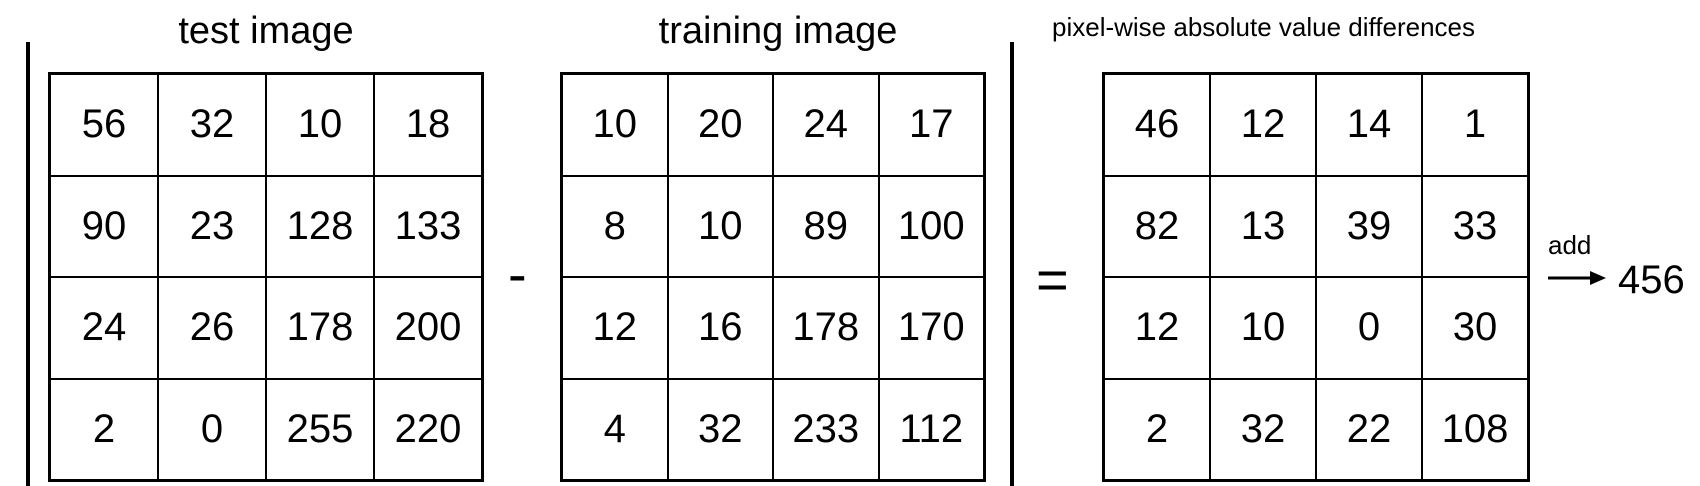 The width and height of the screenshot is (1700, 486). Describe the element at coordinates (428, 125) in the screenshot. I see `matrix-cell: 18` at that location.